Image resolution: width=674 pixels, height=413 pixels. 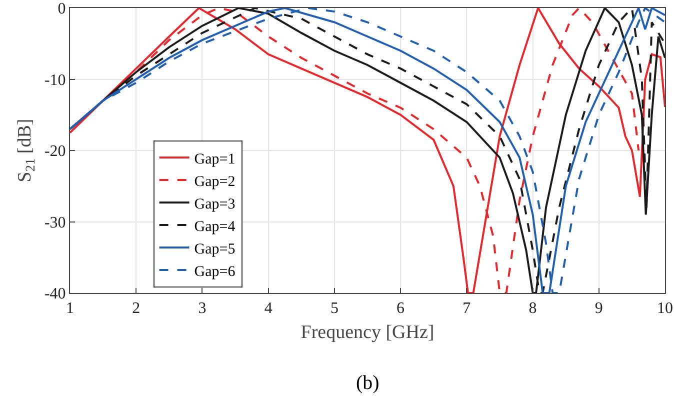 What do you see at coordinates (55, 223) in the screenshot?
I see `y-tick-label: -30` at bounding box center [55, 223].